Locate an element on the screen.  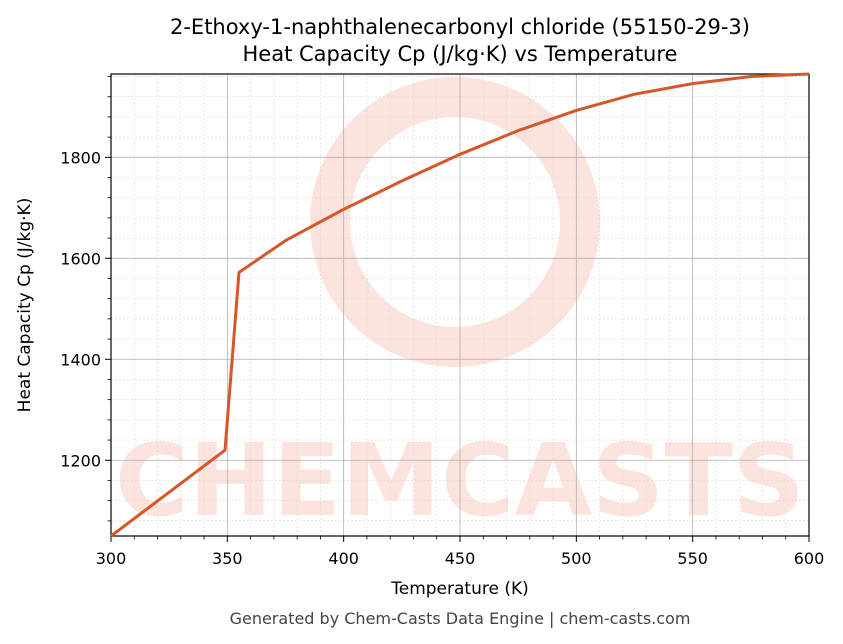
y-tick-label: 1600 is located at coordinates (80, 258).